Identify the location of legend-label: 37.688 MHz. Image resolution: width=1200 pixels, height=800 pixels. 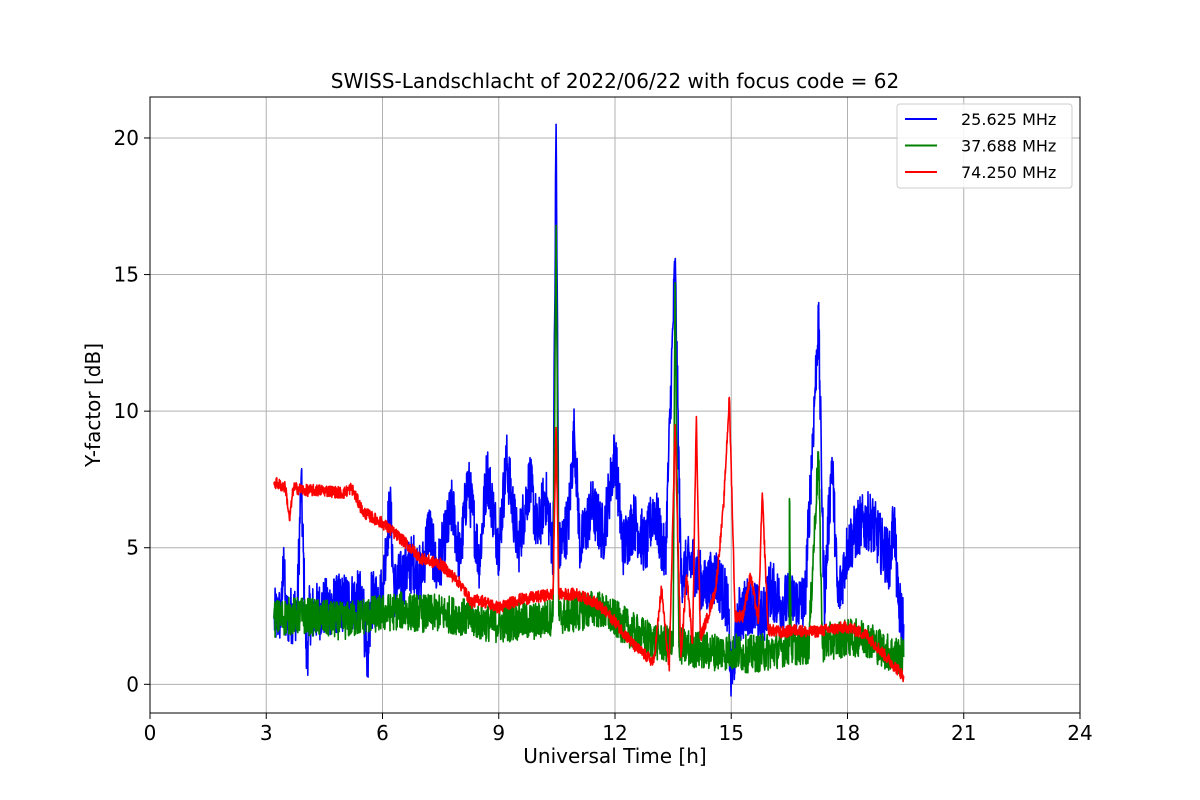
(1008, 146).